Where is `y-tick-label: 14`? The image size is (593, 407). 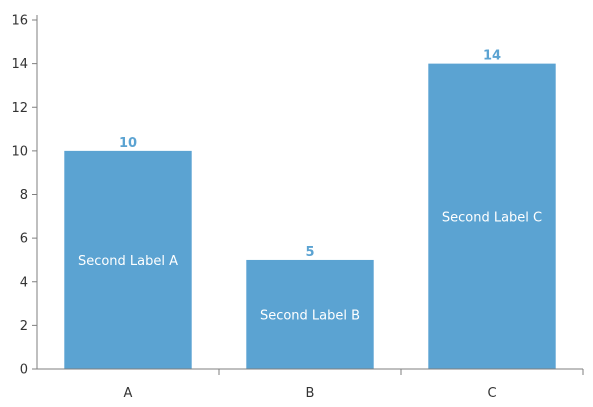 y-tick-label: 14 is located at coordinates (19, 64).